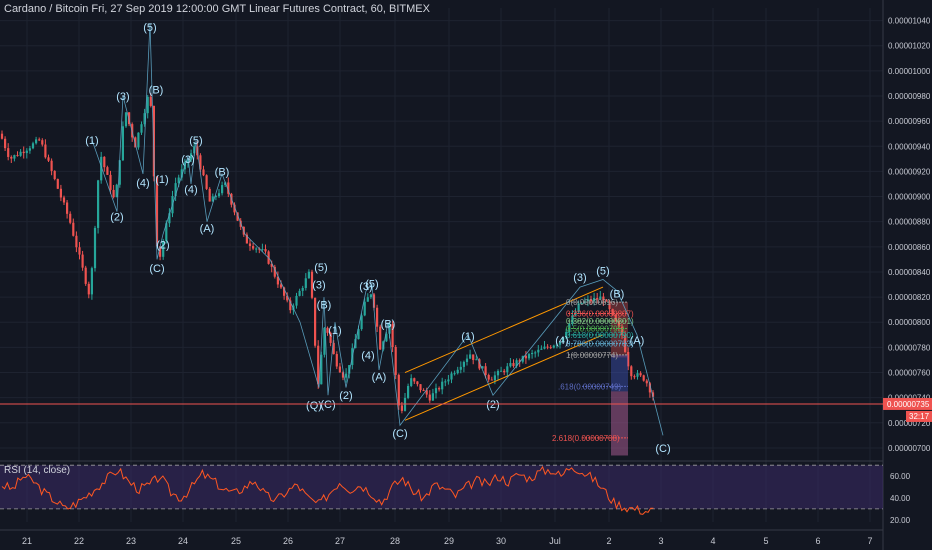  Describe the element at coordinates (183, 541) in the screenshot. I see `time-tick-label: 24` at that location.